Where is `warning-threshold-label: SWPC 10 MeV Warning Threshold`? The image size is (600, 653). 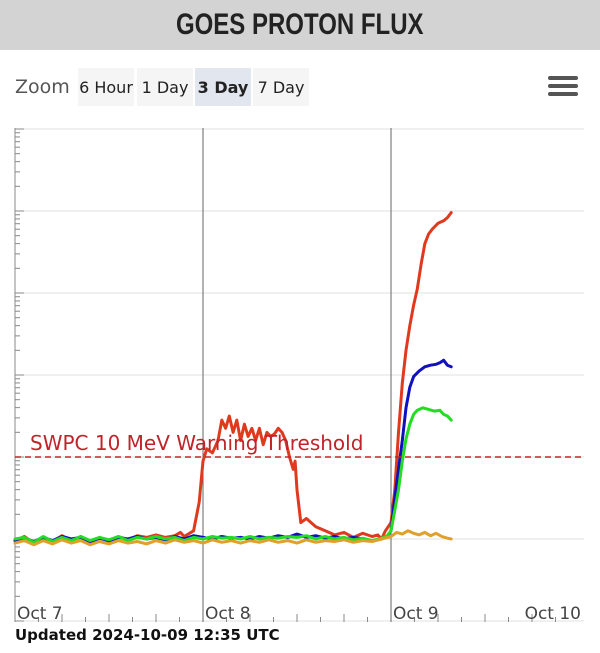 warning-threshold-label: SWPC 10 MeV Warning Threshold is located at coordinates (196, 443).